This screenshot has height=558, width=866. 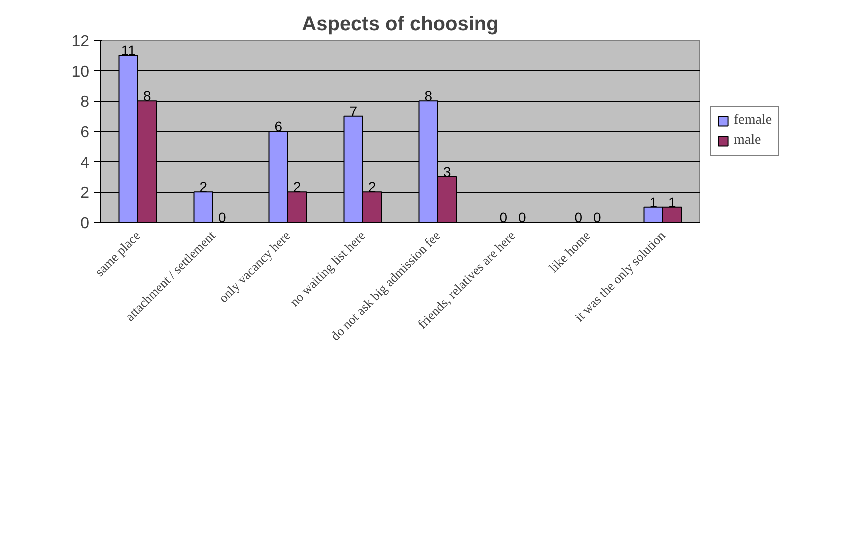 What do you see at coordinates (354, 111) in the screenshot?
I see `data-label: 7` at bounding box center [354, 111].